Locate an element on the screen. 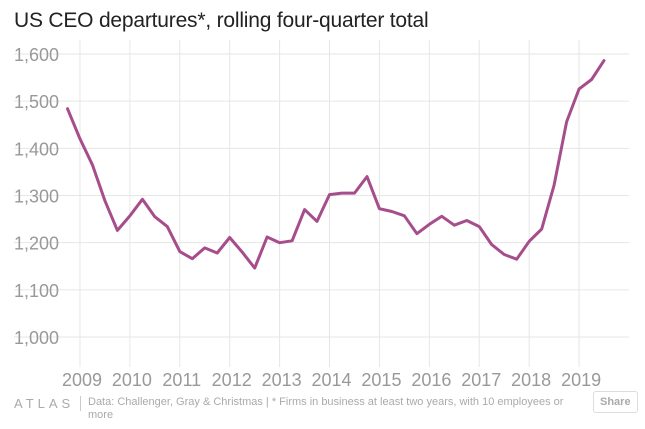 The width and height of the screenshot is (645, 429). x-tick-label: 2009 is located at coordinates (82, 380).